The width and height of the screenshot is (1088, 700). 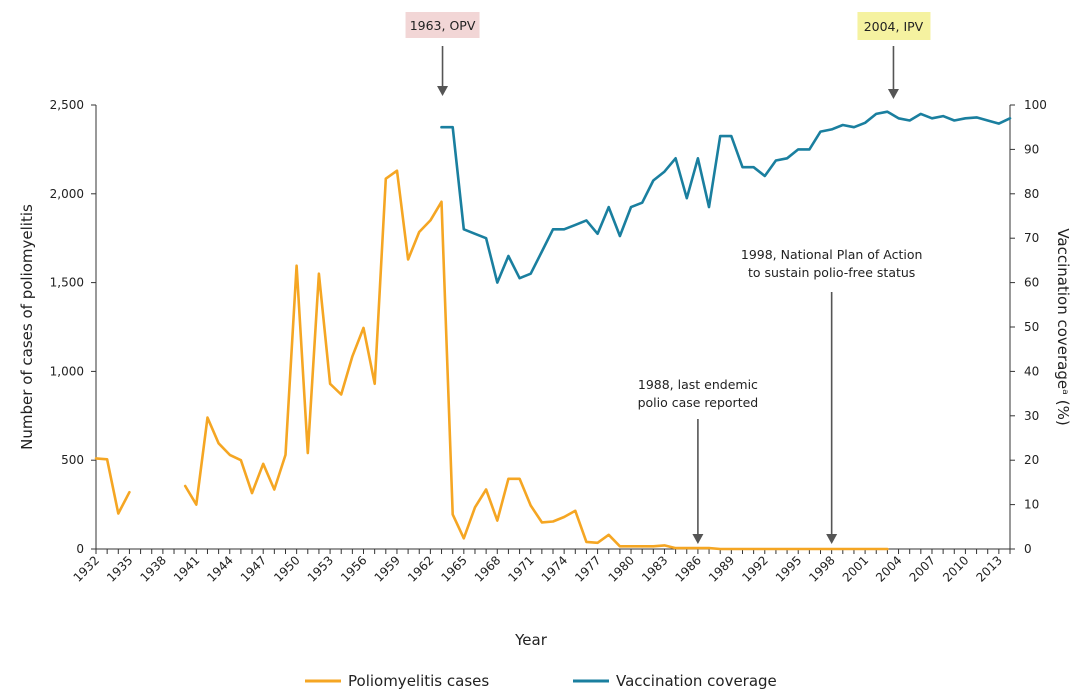 I want to click on y2-tick-label: 50, so click(x=1031, y=327).